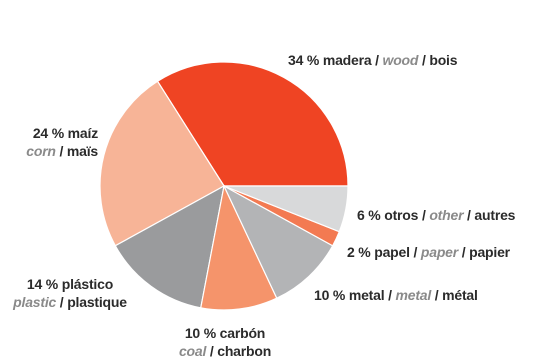  I want to click on label-other-fr: autres, so click(495, 215).